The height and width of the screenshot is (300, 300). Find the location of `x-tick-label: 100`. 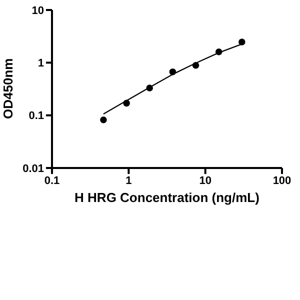

x-tick-label: 100 is located at coordinates (282, 180).